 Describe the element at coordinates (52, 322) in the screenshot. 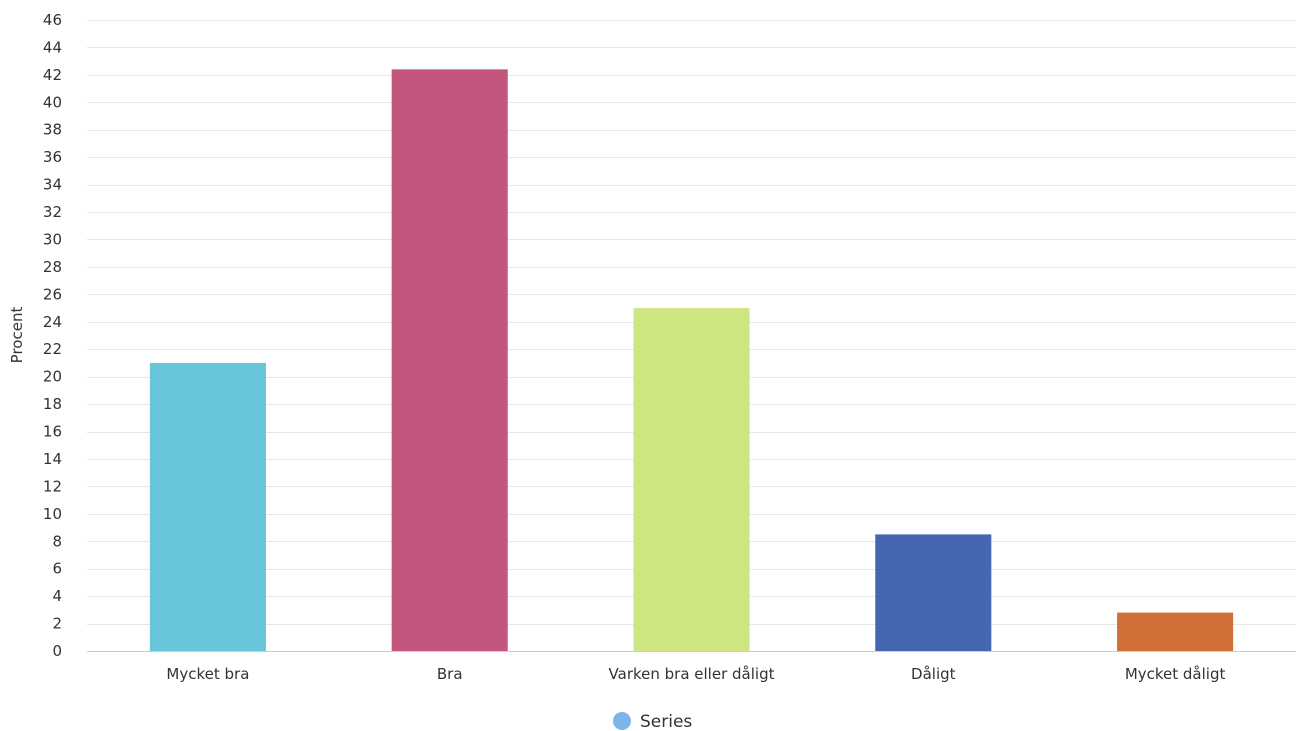

I see `y-tick-label: 24` at that location.